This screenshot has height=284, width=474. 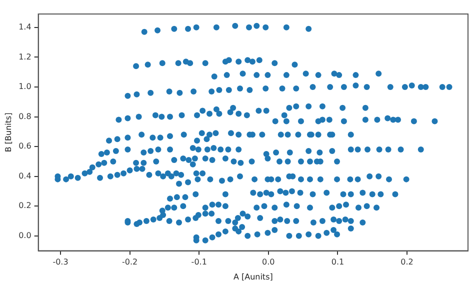 What do you see at coordinates (60, 262) in the screenshot?
I see `x-tick-label: -0.3` at bounding box center [60, 262].